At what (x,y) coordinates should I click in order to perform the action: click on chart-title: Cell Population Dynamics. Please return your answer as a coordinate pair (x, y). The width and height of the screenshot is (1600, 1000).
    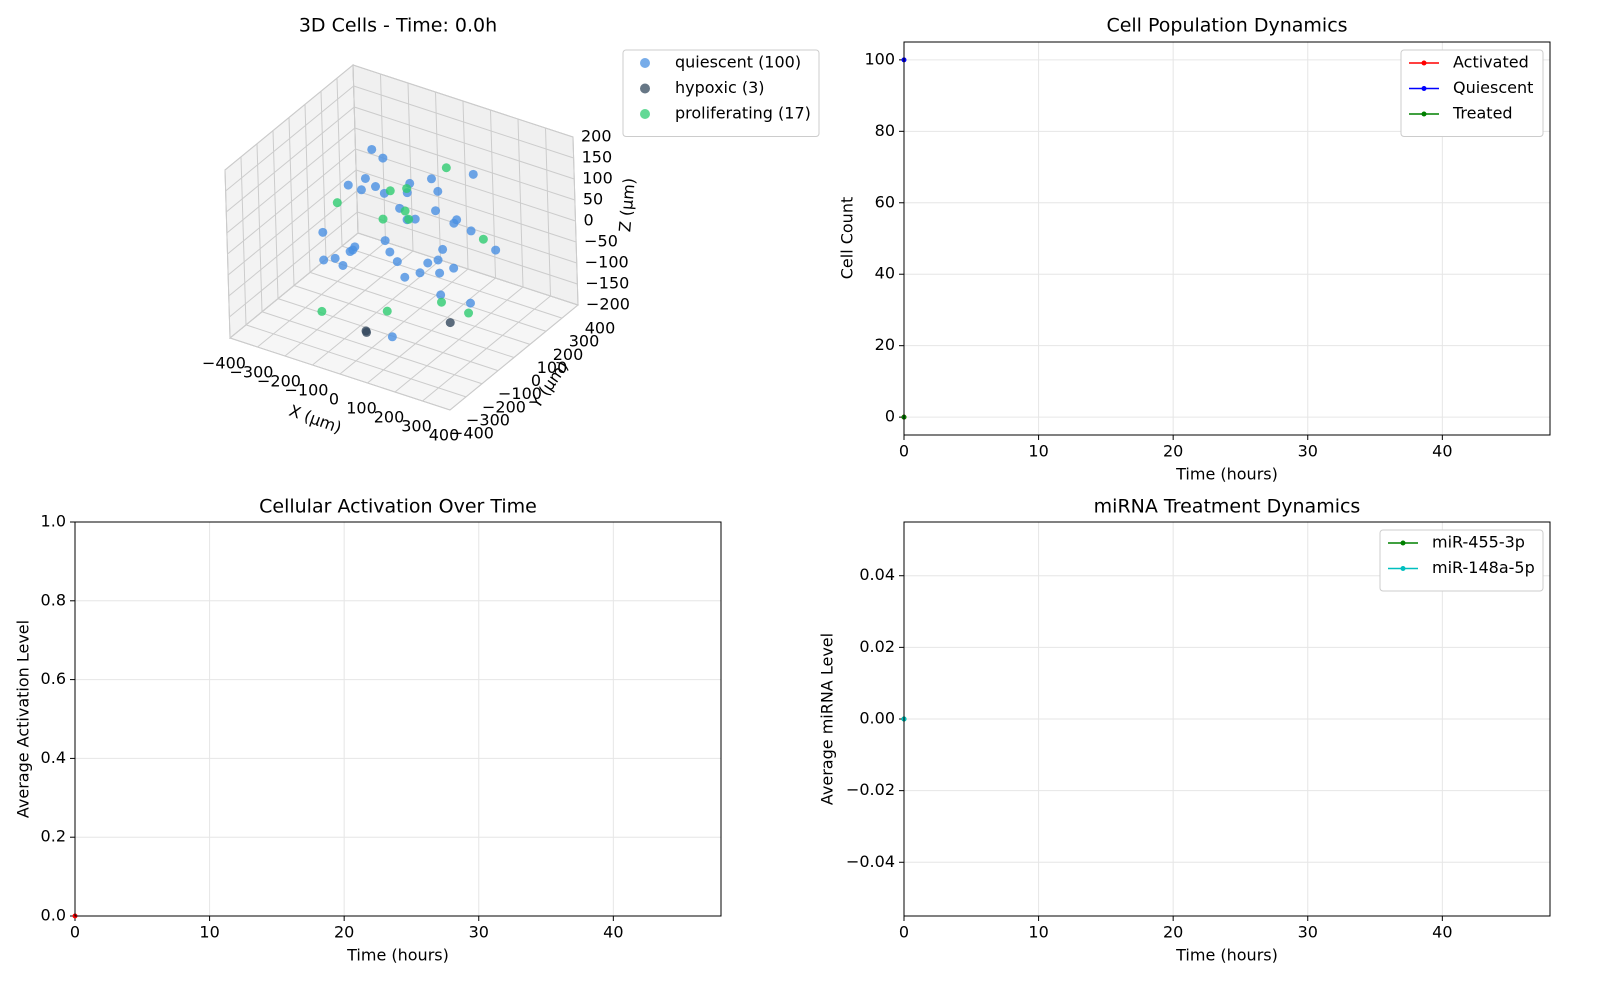
    Looking at the image, I should click on (1226, 26).